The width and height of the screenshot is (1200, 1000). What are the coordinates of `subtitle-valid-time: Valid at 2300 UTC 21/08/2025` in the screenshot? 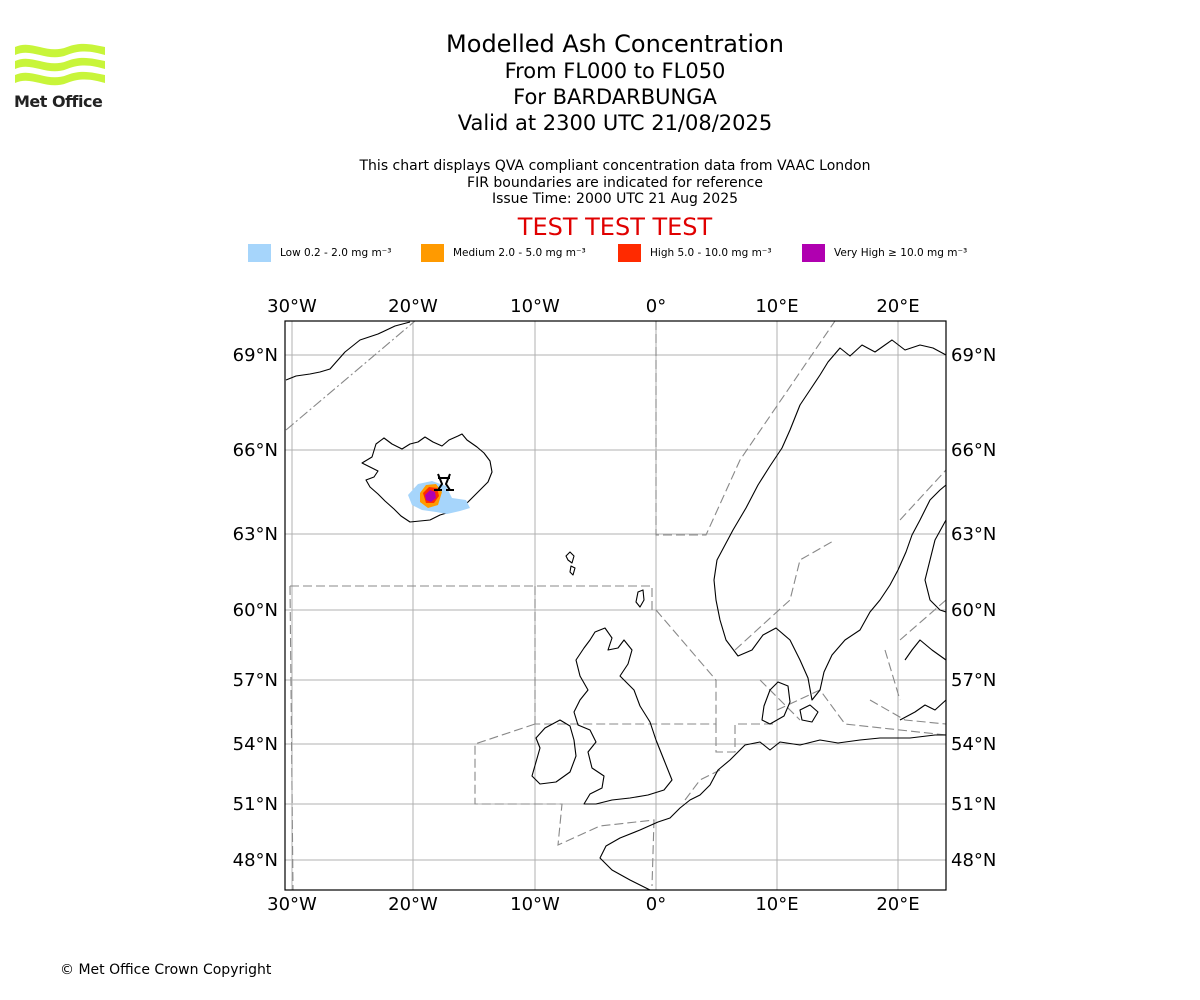 It's located at (615, 123).